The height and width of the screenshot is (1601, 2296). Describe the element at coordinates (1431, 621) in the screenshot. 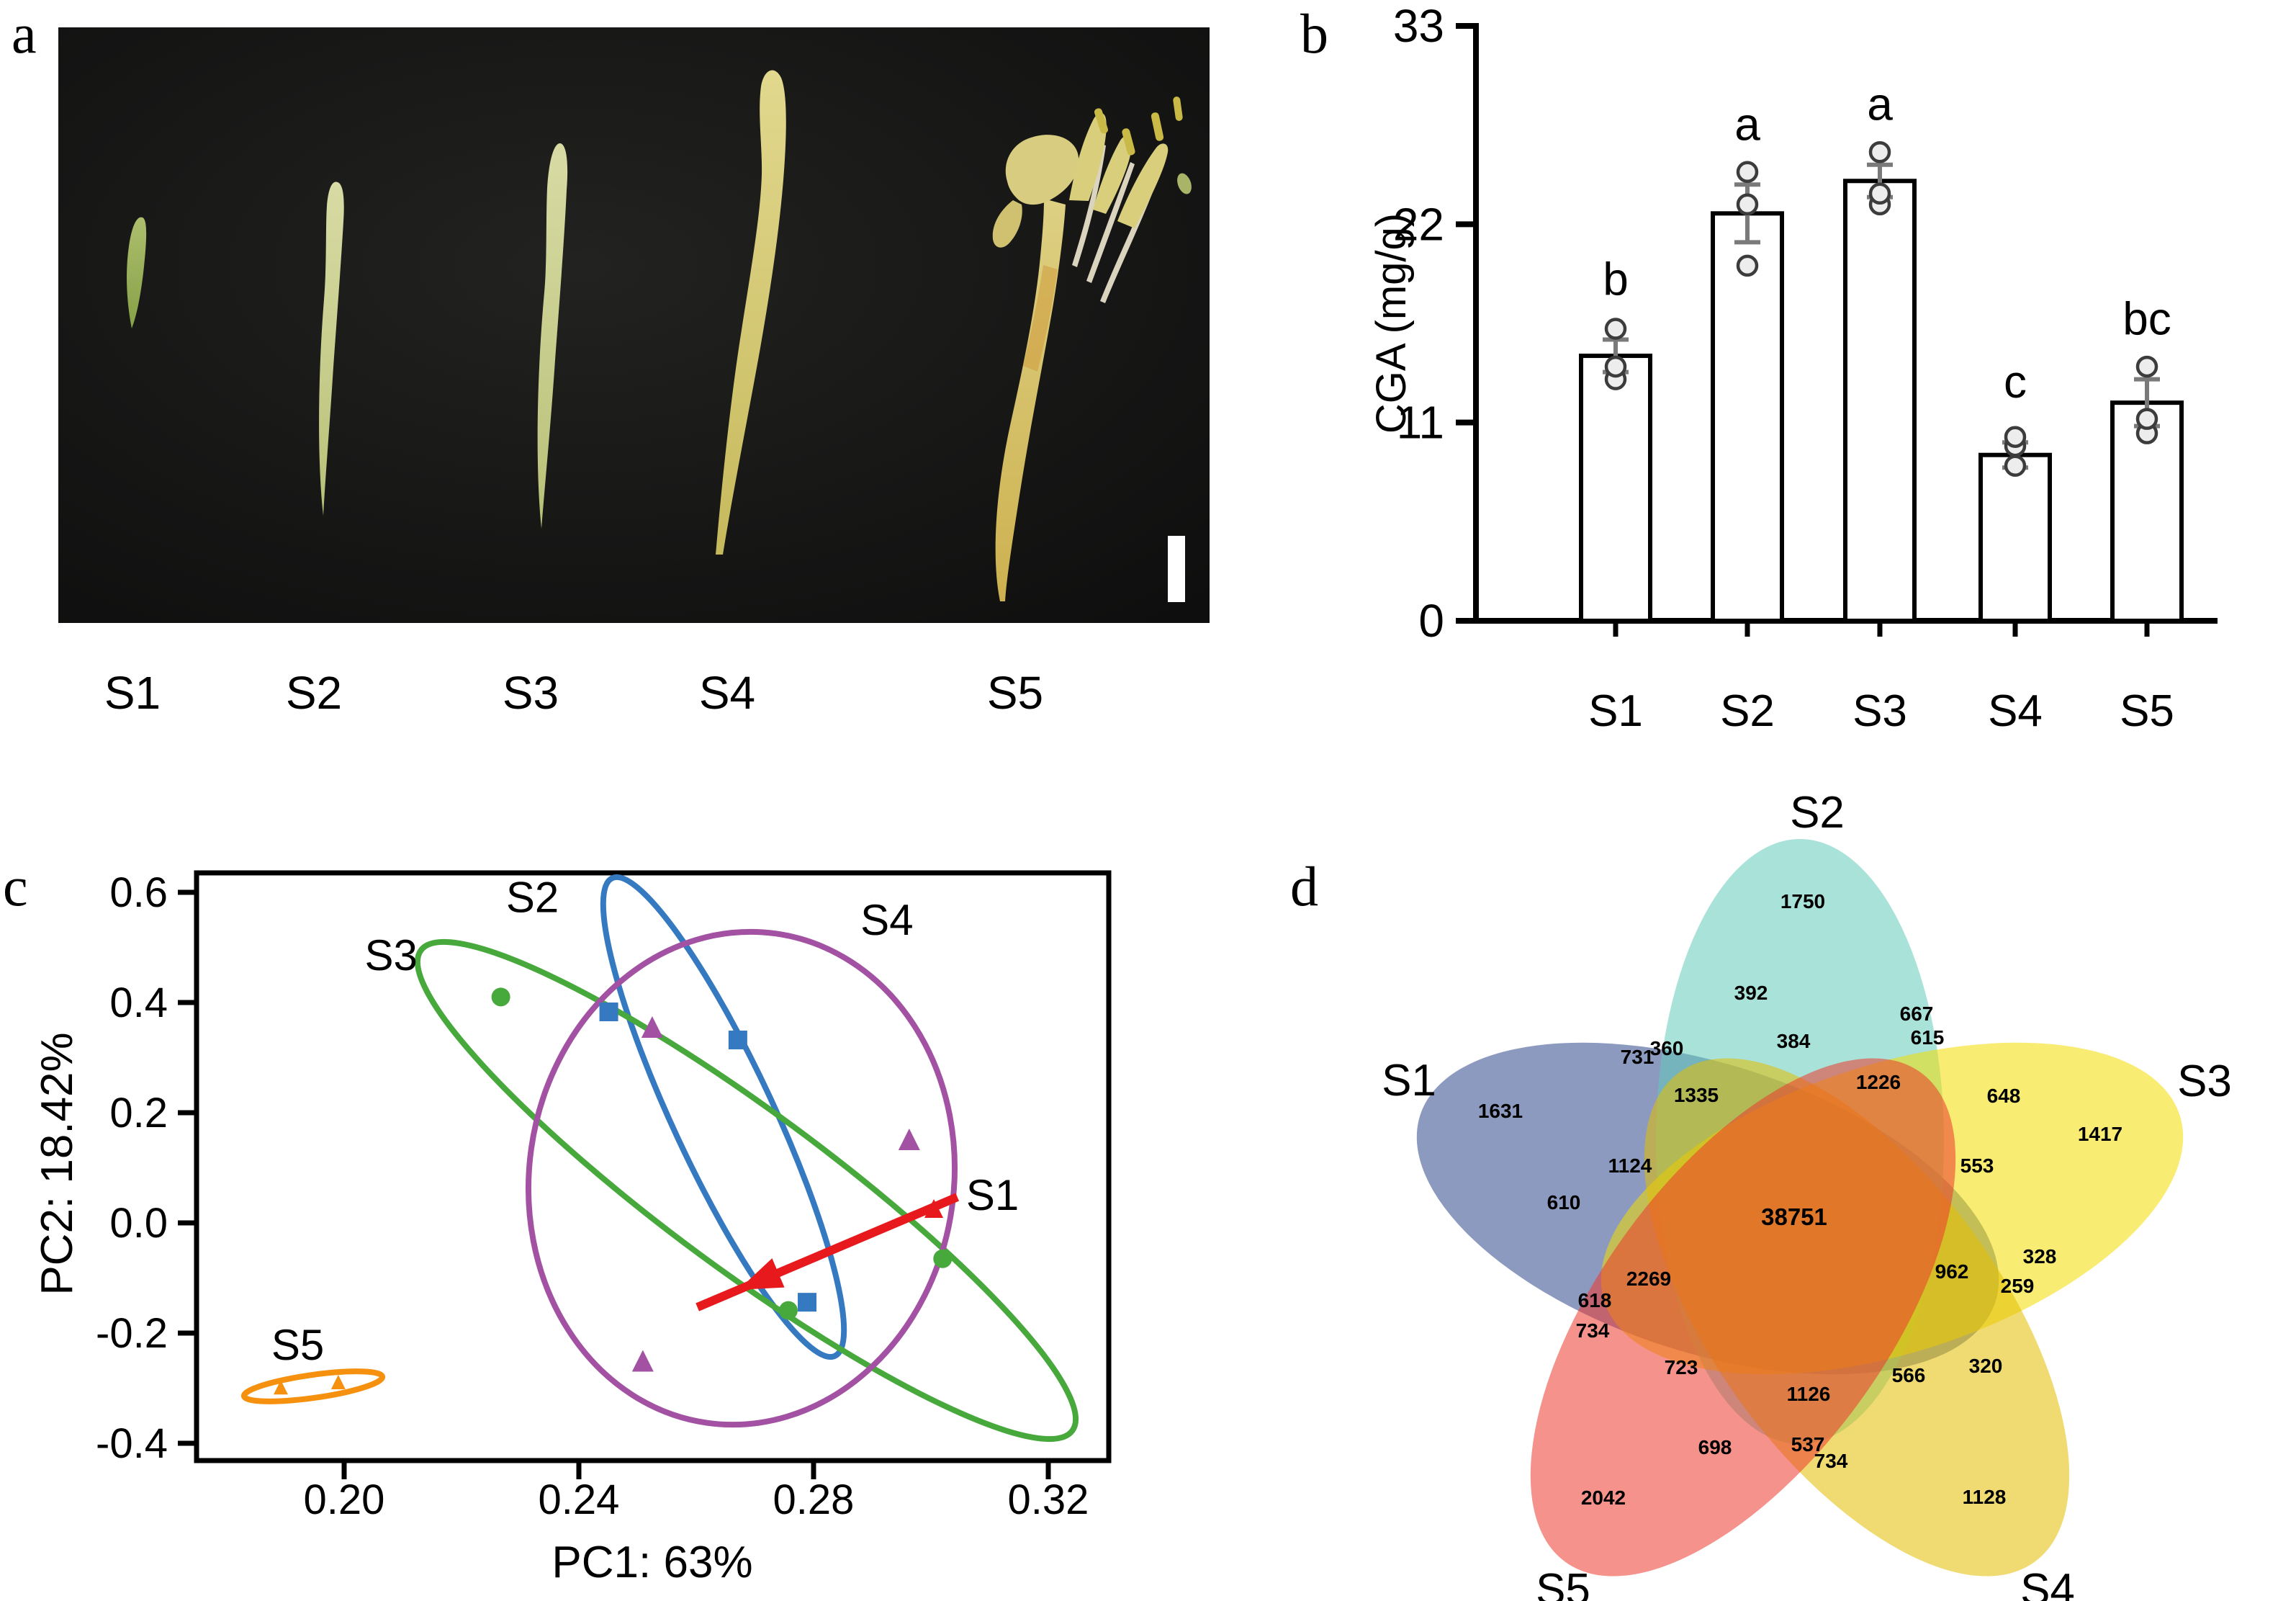

I see `y-tick-label: 0` at that location.